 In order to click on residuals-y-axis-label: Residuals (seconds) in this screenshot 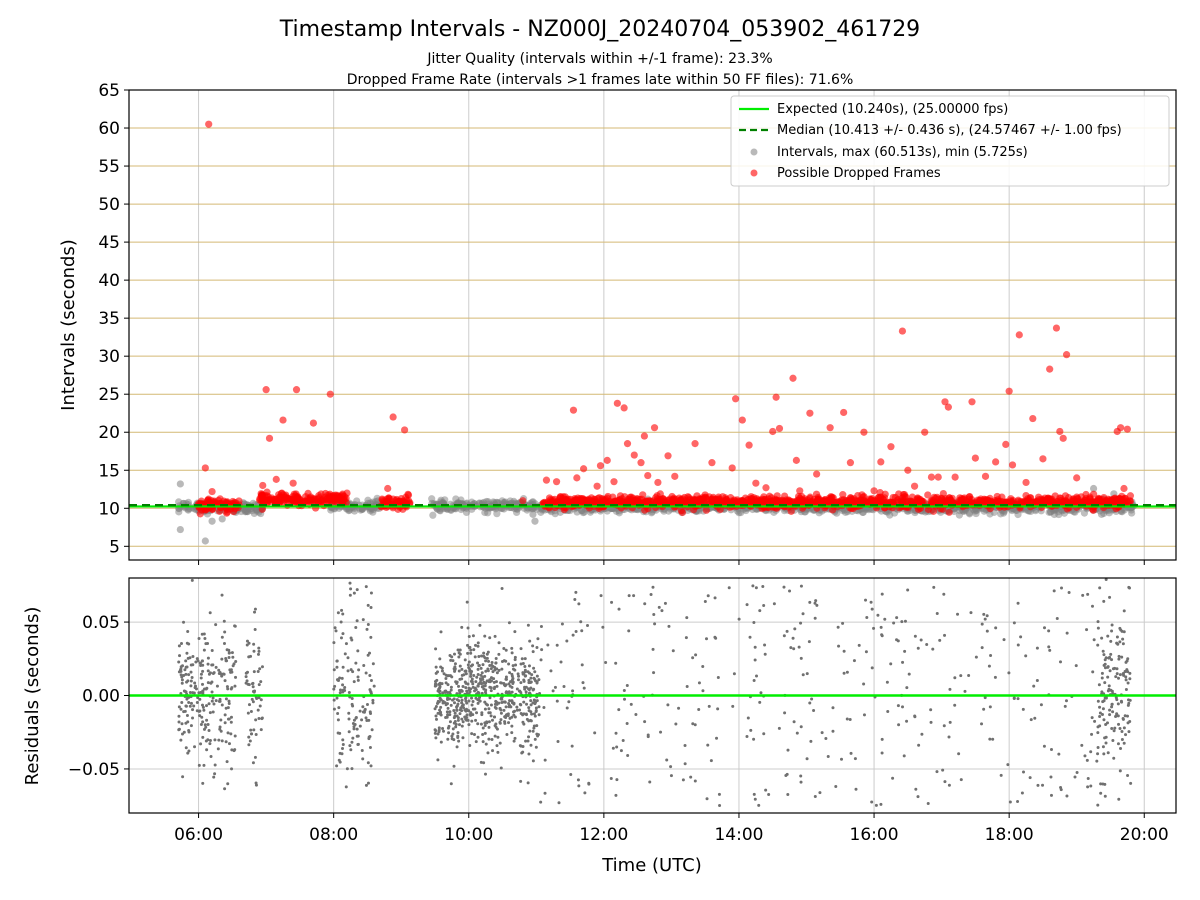, I will do `click(32, 696)`.